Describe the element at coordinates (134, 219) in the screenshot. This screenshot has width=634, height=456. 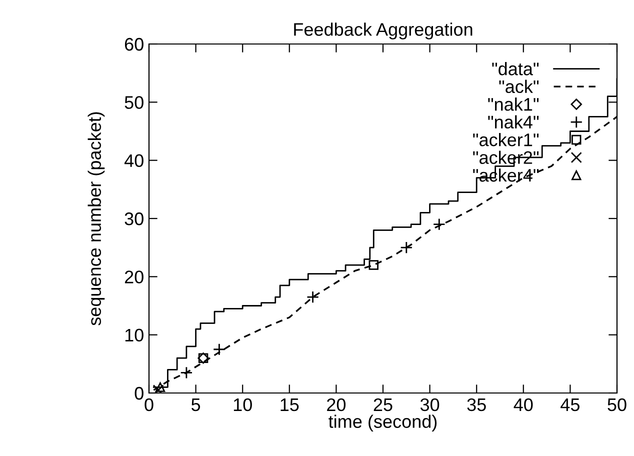
I see `y-tick-label: 30` at that location.